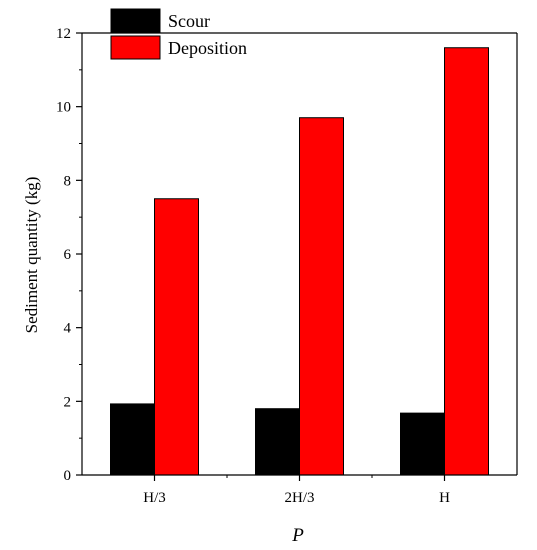 The width and height of the screenshot is (537, 550). What do you see at coordinates (178, 34) in the screenshot?
I see `legend: Scour Deposition` at bounding box center [178, 34].